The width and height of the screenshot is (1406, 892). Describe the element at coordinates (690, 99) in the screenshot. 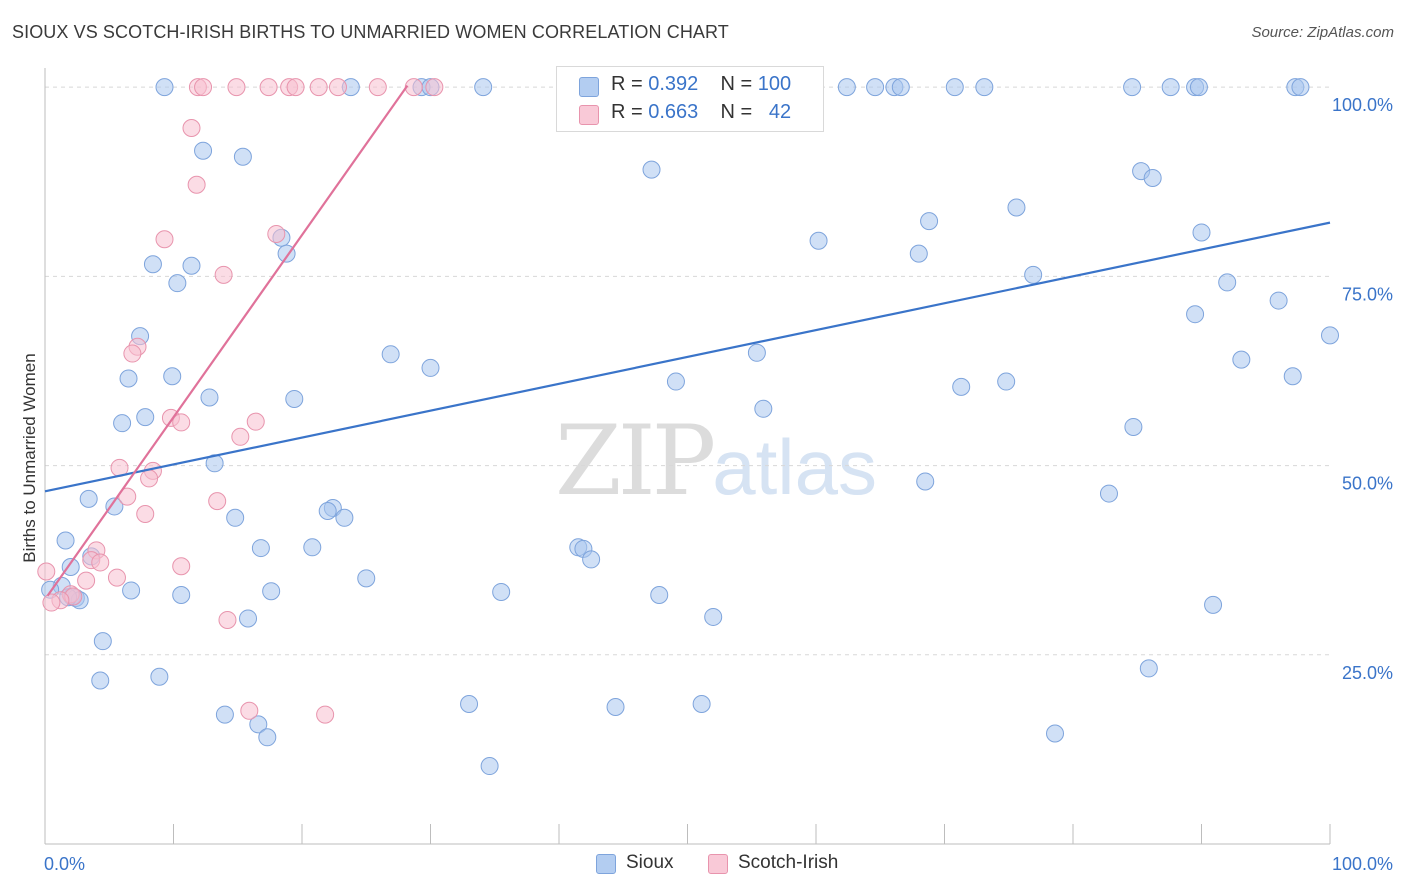

I see `correlation-legend: R = 0.392 N = 100 R = 0.663 N = 42` at that location.